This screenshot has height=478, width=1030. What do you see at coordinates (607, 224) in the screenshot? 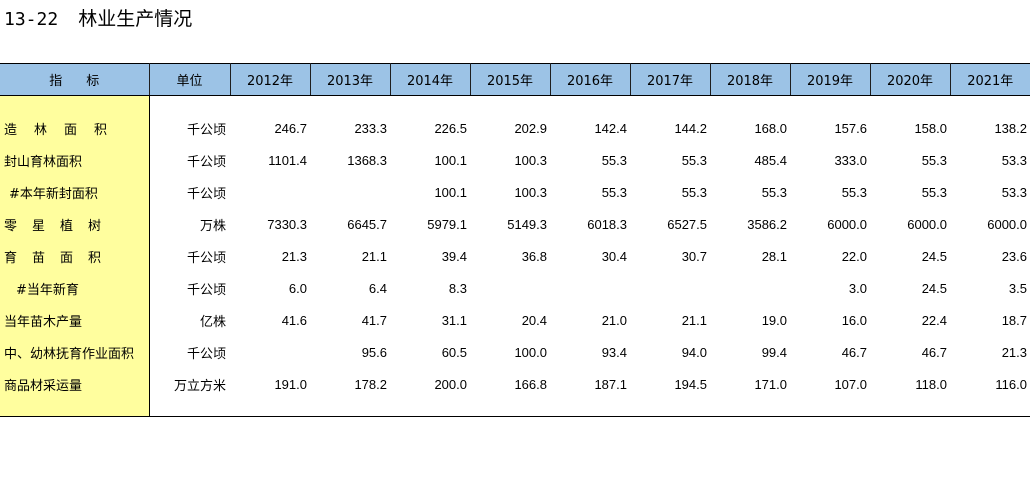
I see `cell-value: 6018.3` at bounding box center [607, 224].